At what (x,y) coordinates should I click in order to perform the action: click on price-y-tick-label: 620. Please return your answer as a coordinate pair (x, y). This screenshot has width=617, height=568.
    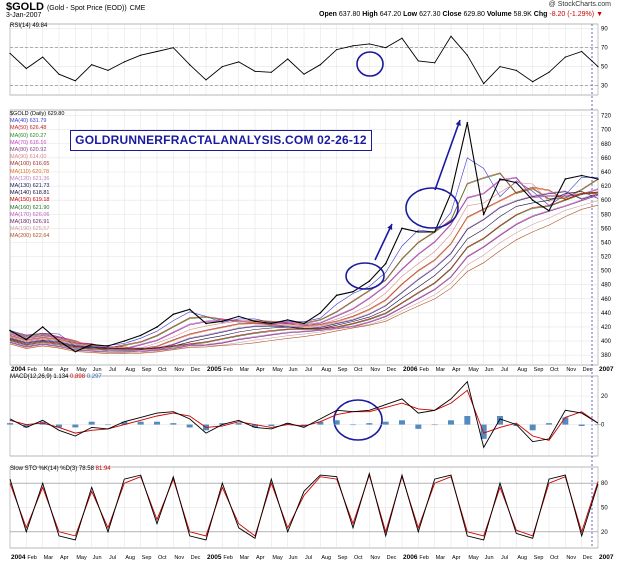
    Looking at the image, I should click on (606, 187).